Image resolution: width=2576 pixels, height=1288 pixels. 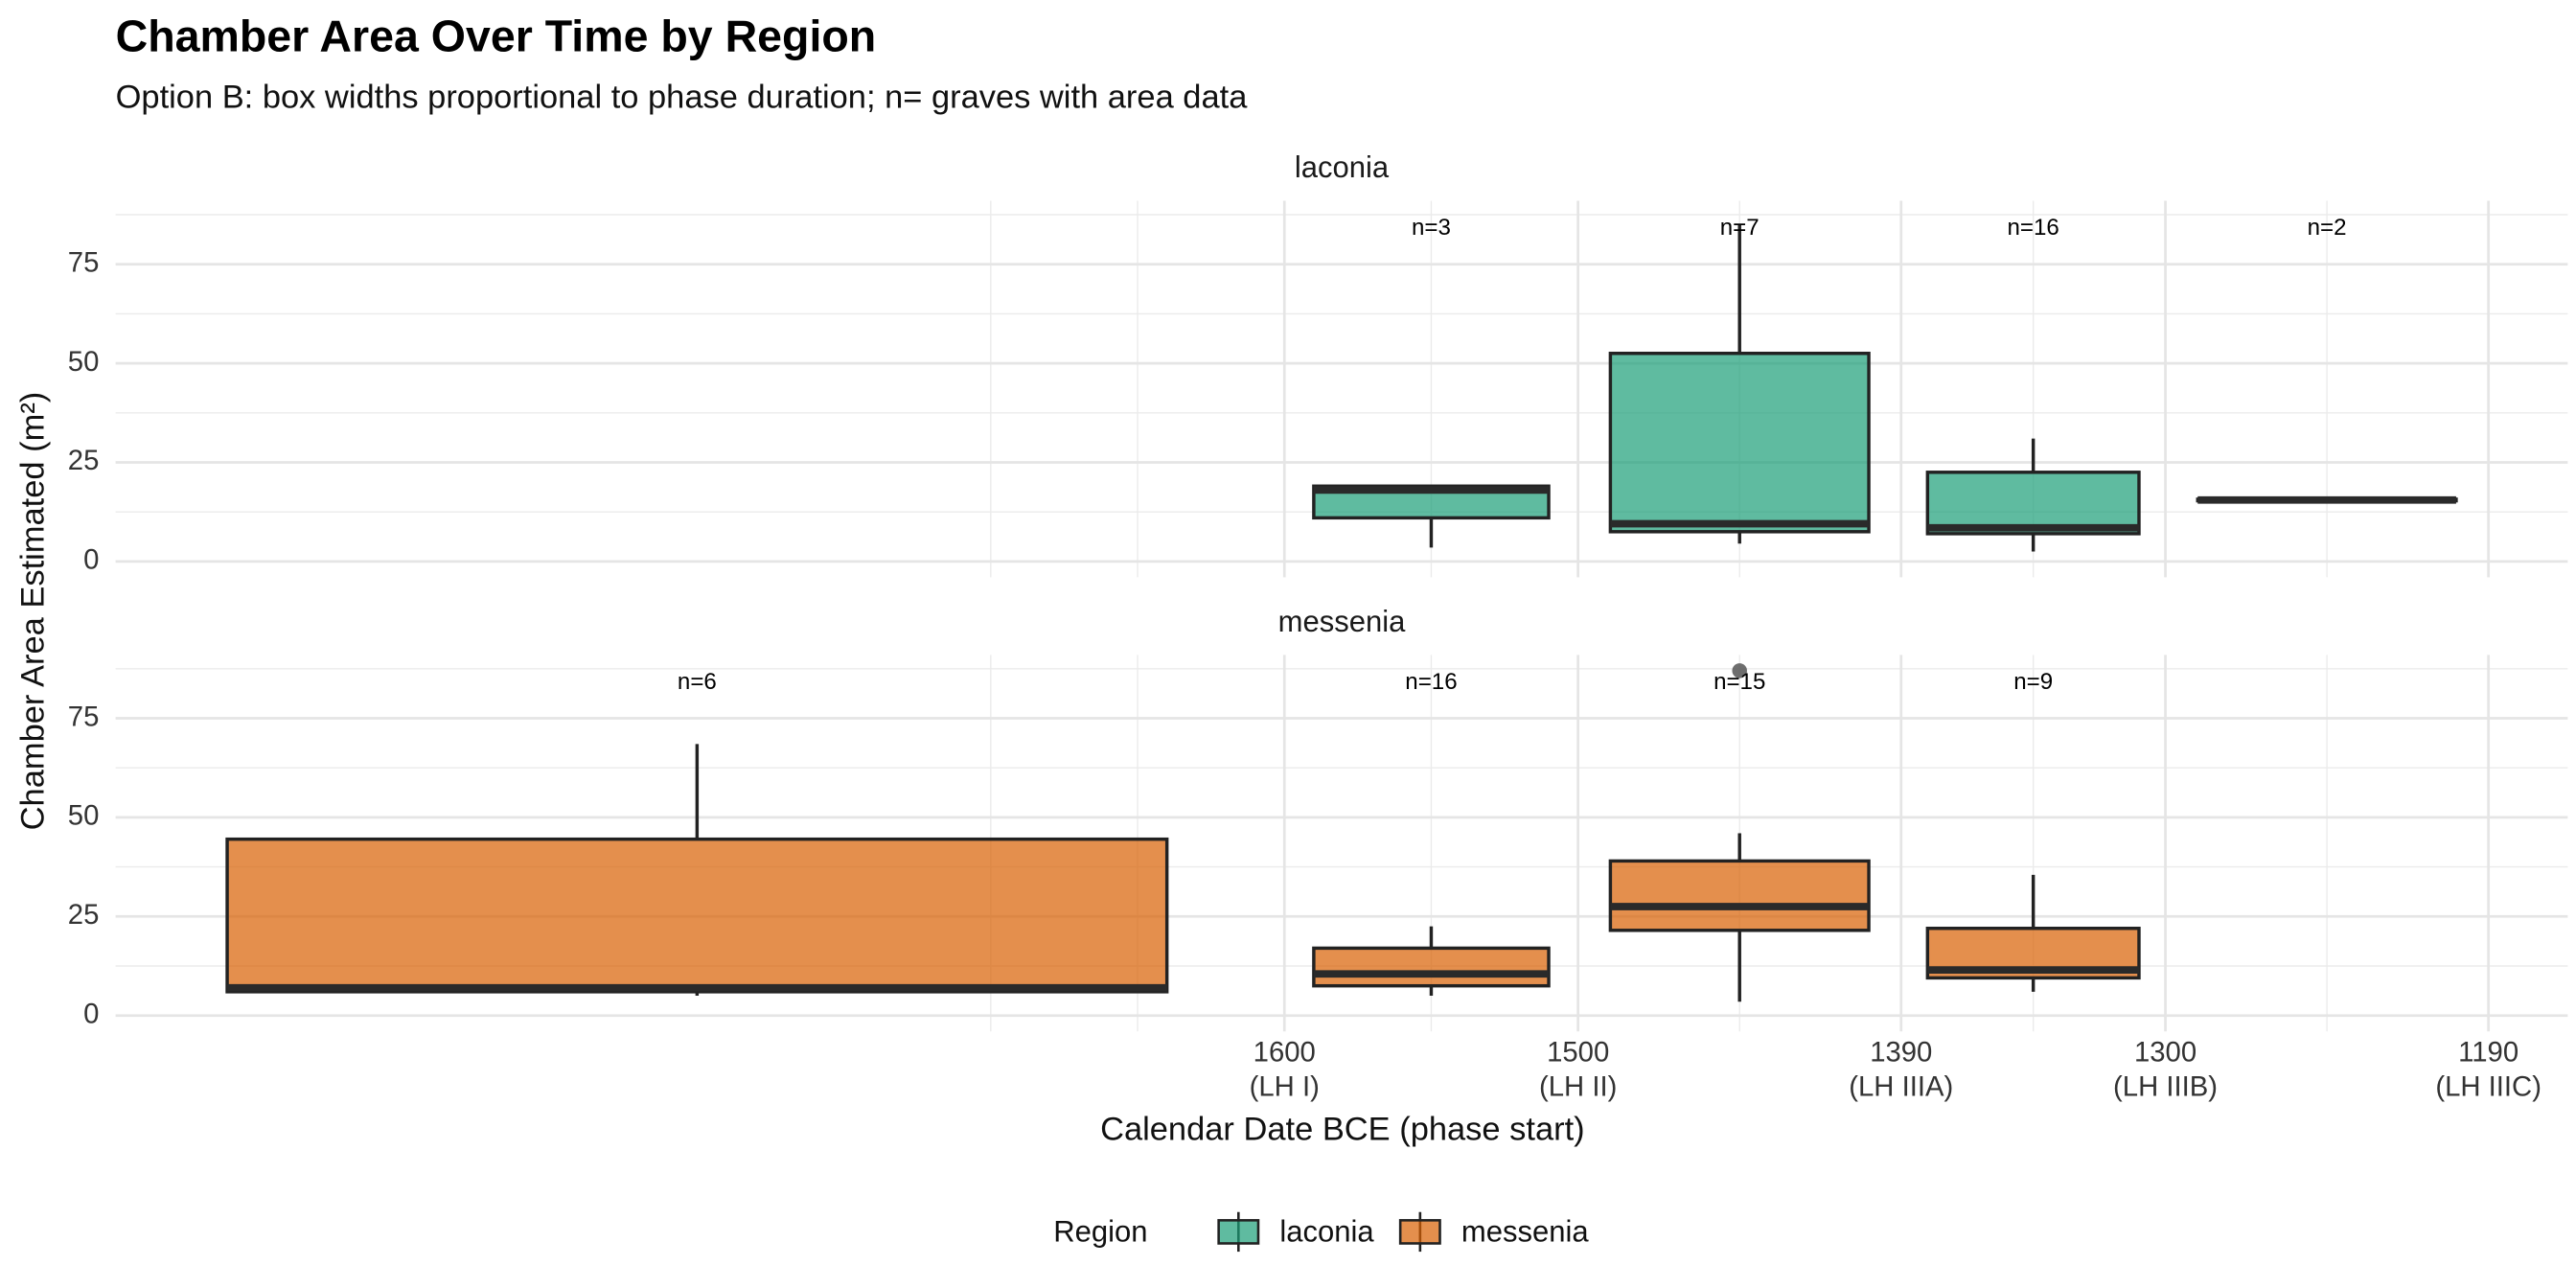 What do you see at coordinates (1740, 670) in the screenshot?
I see `outlier` at bounding box center [1740, 670].